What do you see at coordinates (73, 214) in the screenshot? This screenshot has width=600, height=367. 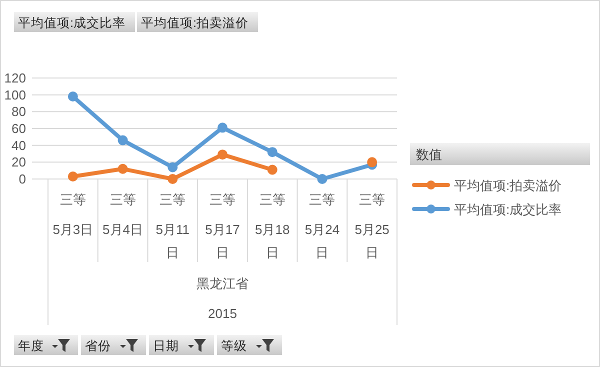 I see `x-tick-label: 三等 5月3日` at bounding box center [73, 214].